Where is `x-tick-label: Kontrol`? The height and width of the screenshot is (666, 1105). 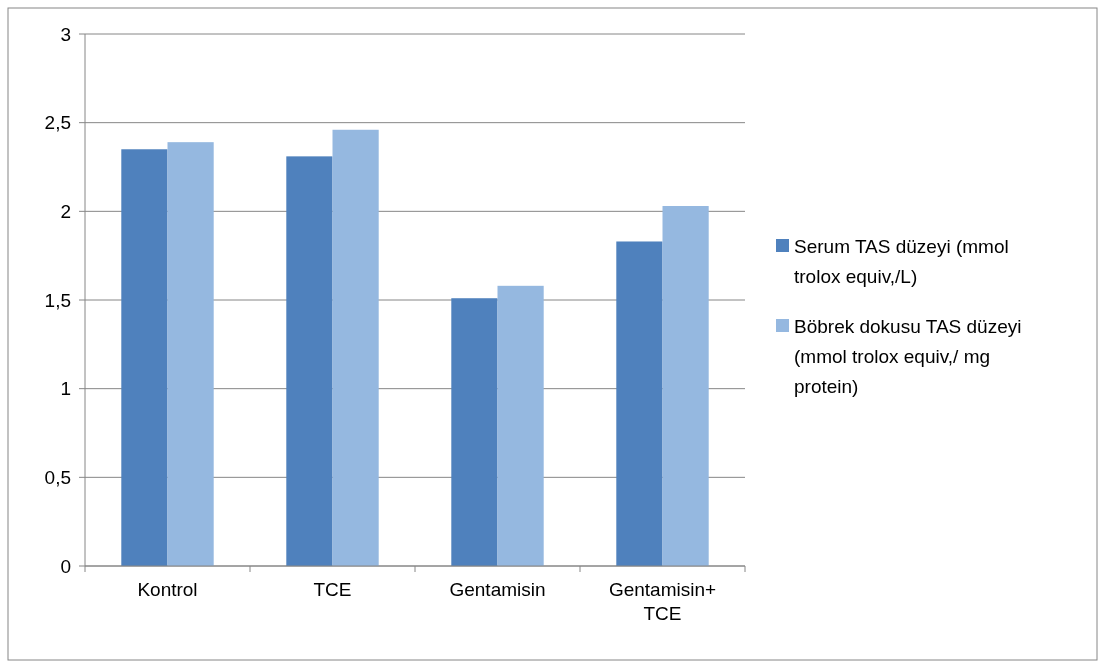
x-tick-label: Kontrol is located at coordinates (167, 589).